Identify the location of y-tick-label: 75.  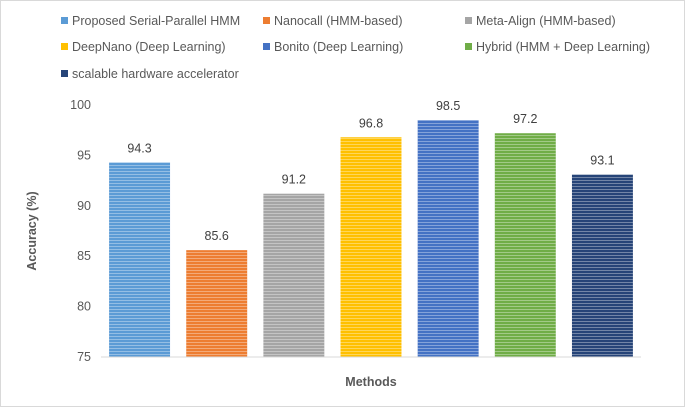
(84, 357).